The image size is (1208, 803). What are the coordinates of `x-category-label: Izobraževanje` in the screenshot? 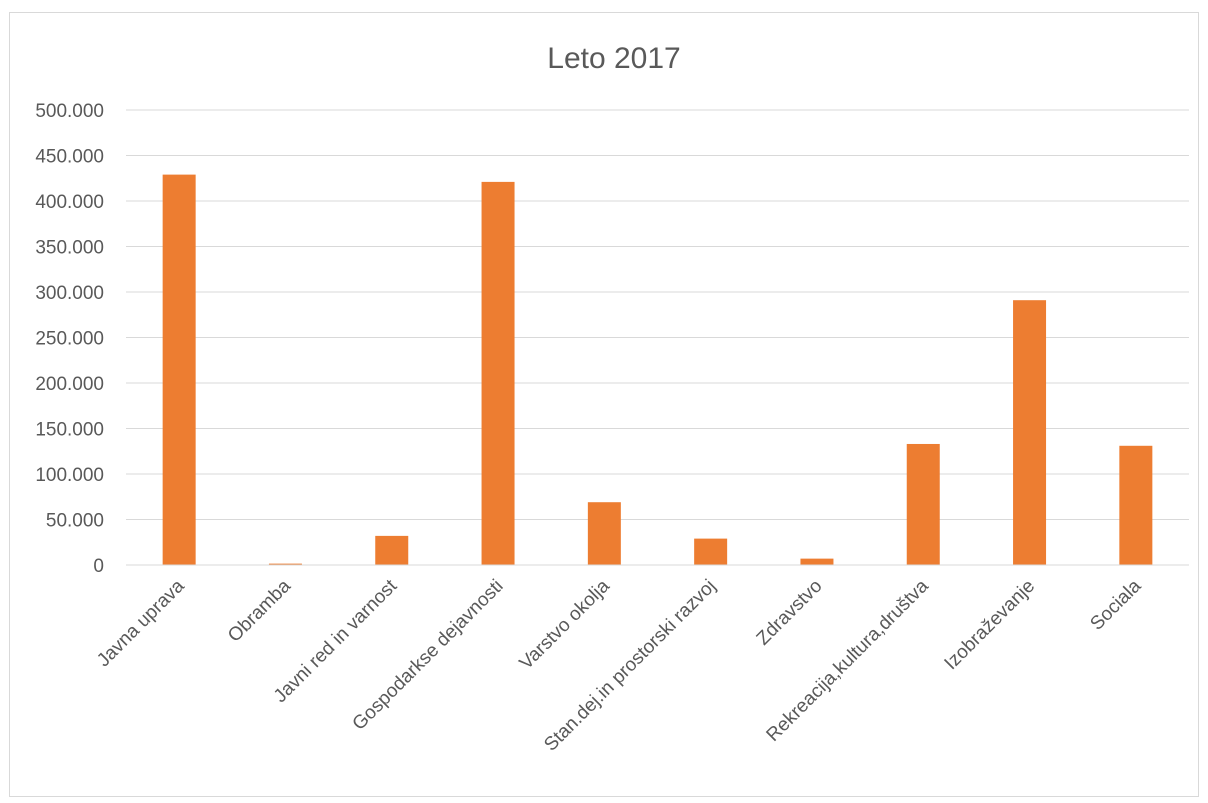 It's located at (990, 625).